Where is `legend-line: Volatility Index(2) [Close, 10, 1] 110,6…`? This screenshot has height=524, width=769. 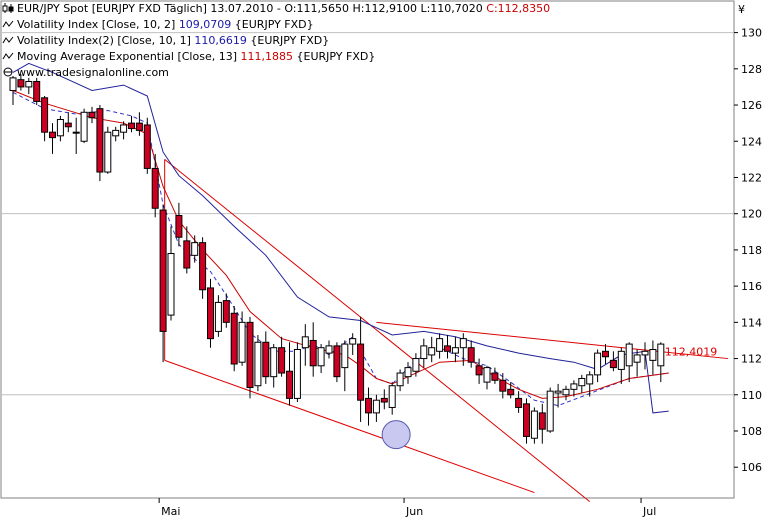
legend-line: Volatility Index(2) [Close, 10, 1] 110,6… is located at coordinates (173, 40).